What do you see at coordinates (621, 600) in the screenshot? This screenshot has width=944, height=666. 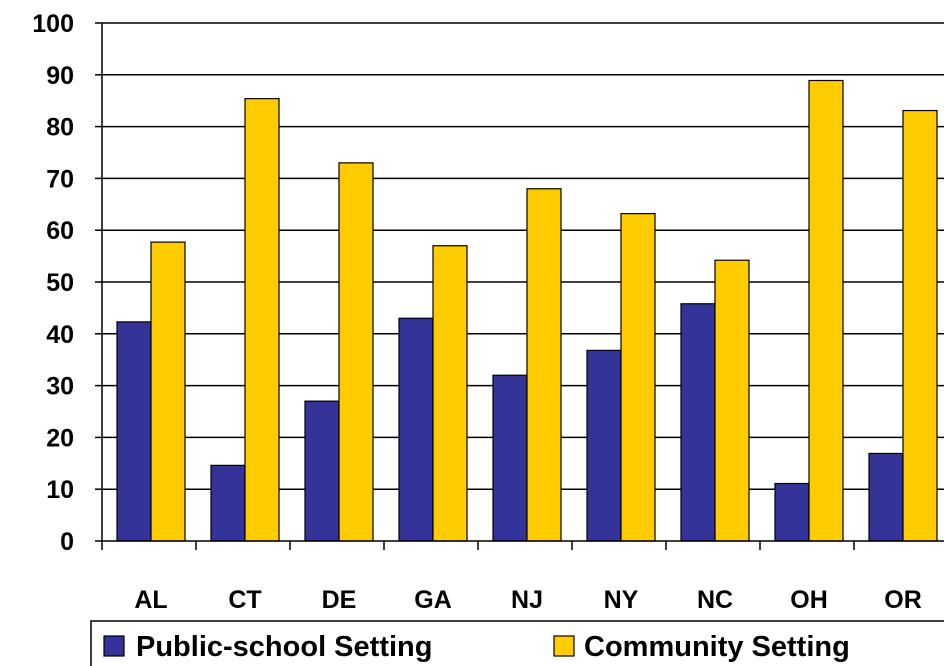 I see `x-tick-label-NY: NY` at bounding box center [621, 600].